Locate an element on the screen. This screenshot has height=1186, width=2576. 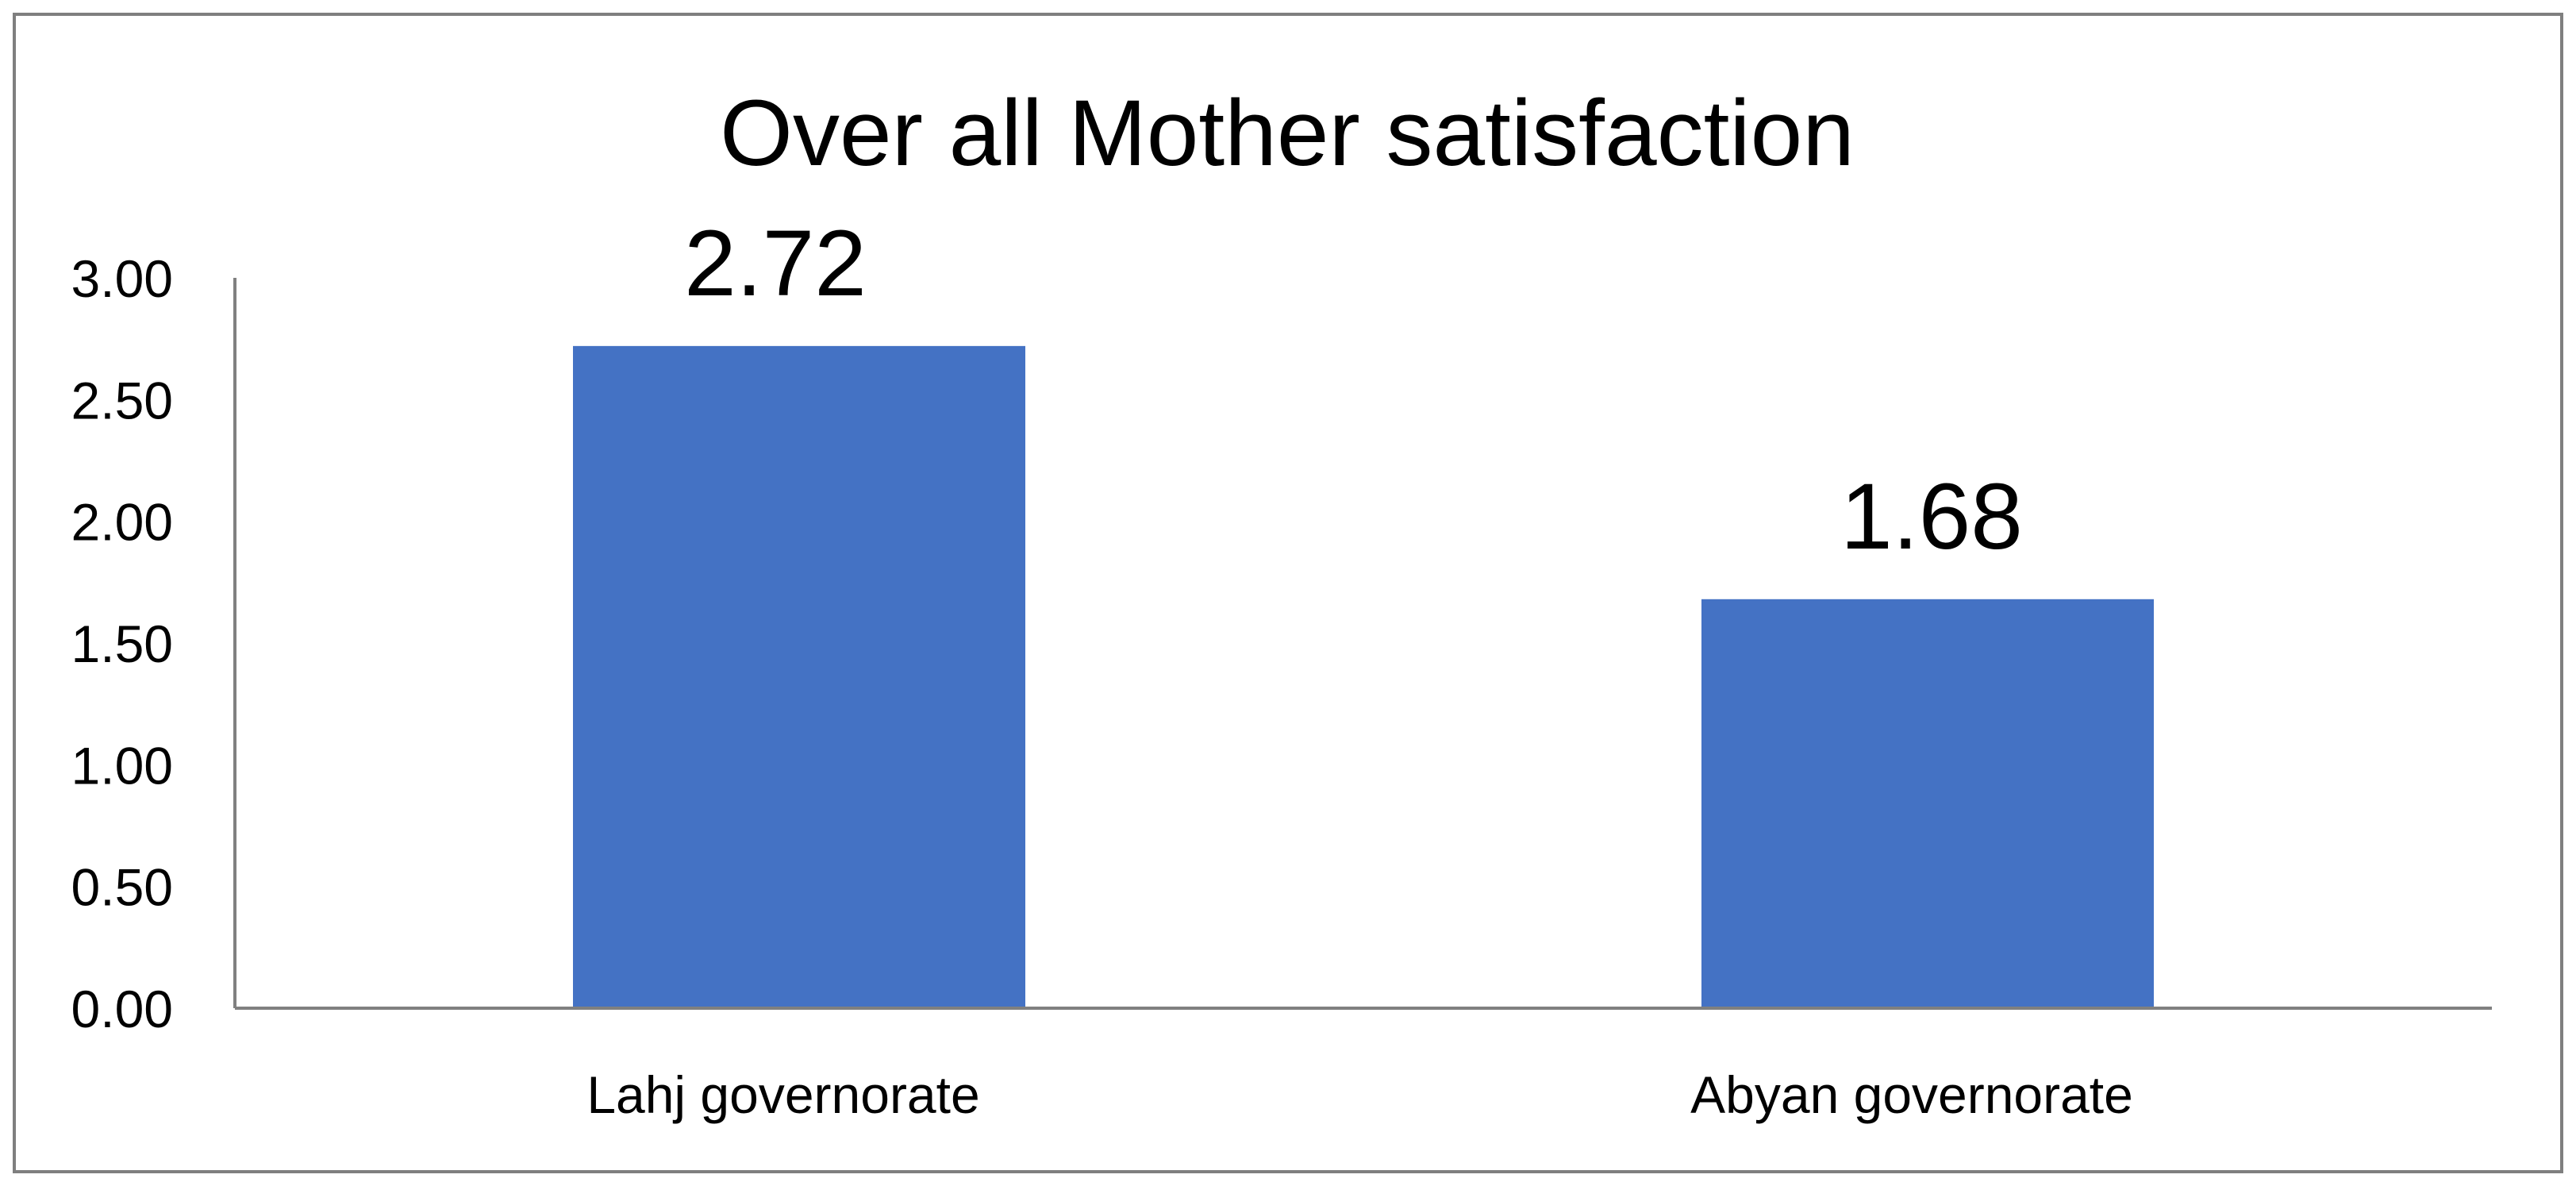
bar-data-label: 1.68 is located at coordinates (1931, 516).